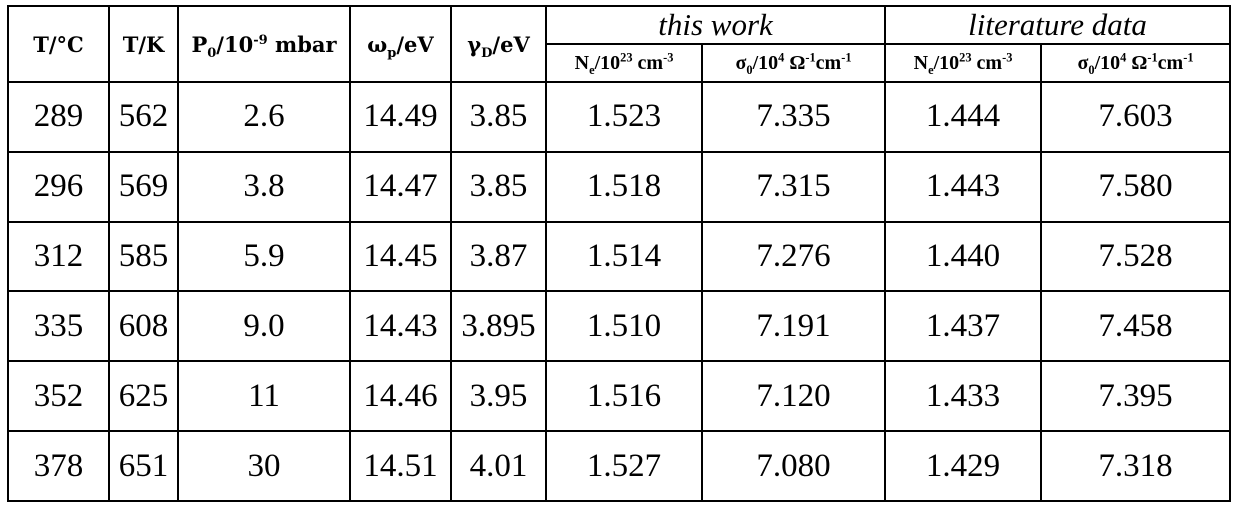  What do you see at coordinates (793, 256) in the screenshot?
I see `cell-sigma0-this-work: 7.276` at bounding box center [793, 256].